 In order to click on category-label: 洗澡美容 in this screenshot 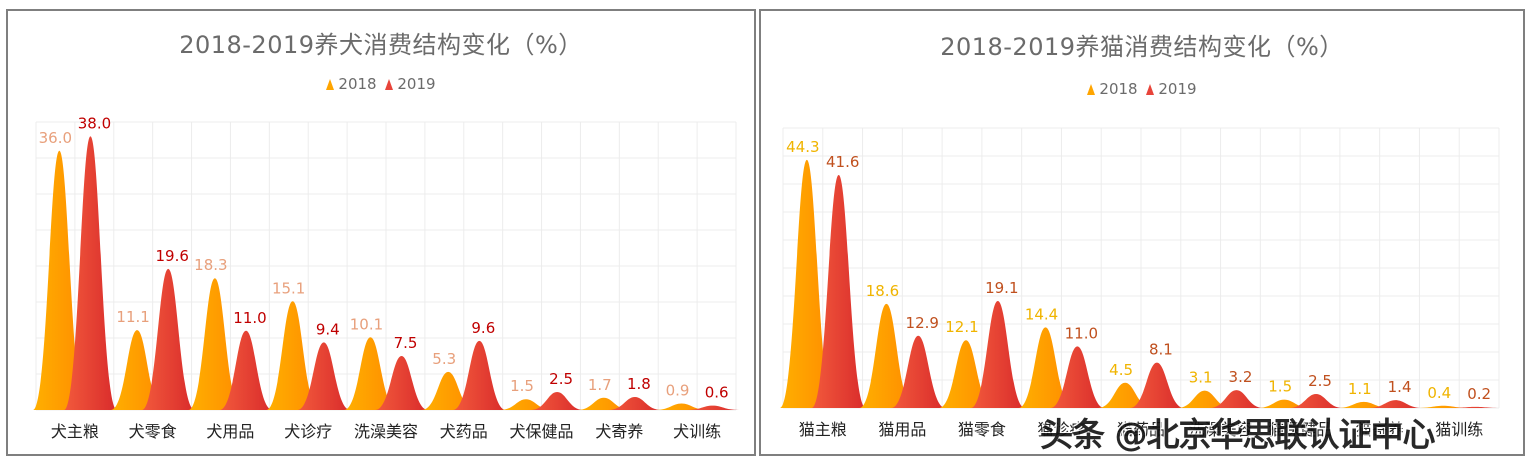, I will do `click(1221, 429)`.